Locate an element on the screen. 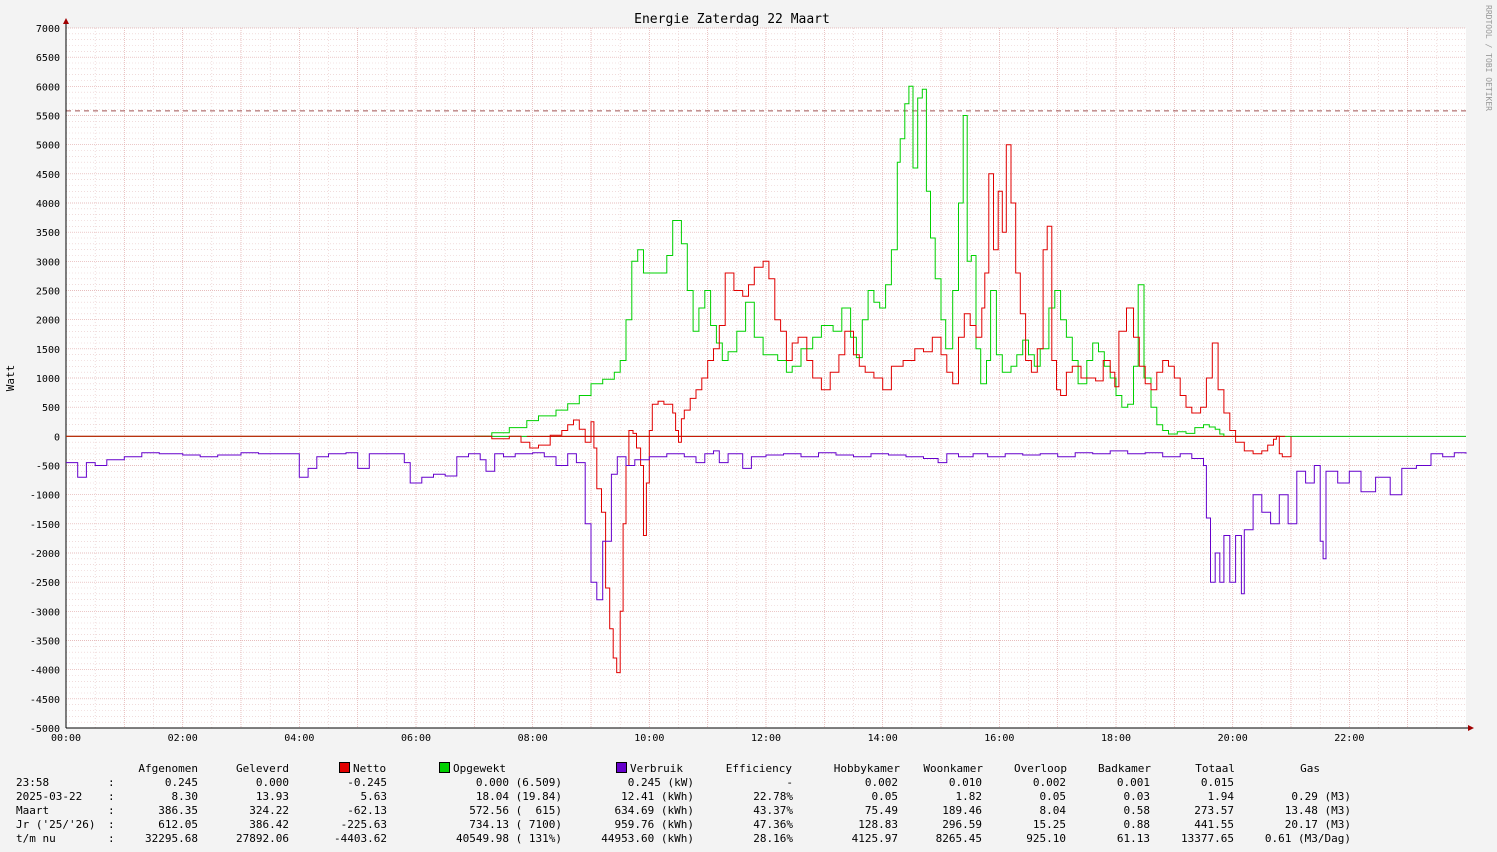 This screenshot has width=1497, height=852. legend-cell-badkamer: 0.03 is located at coordinates (1137, 796).